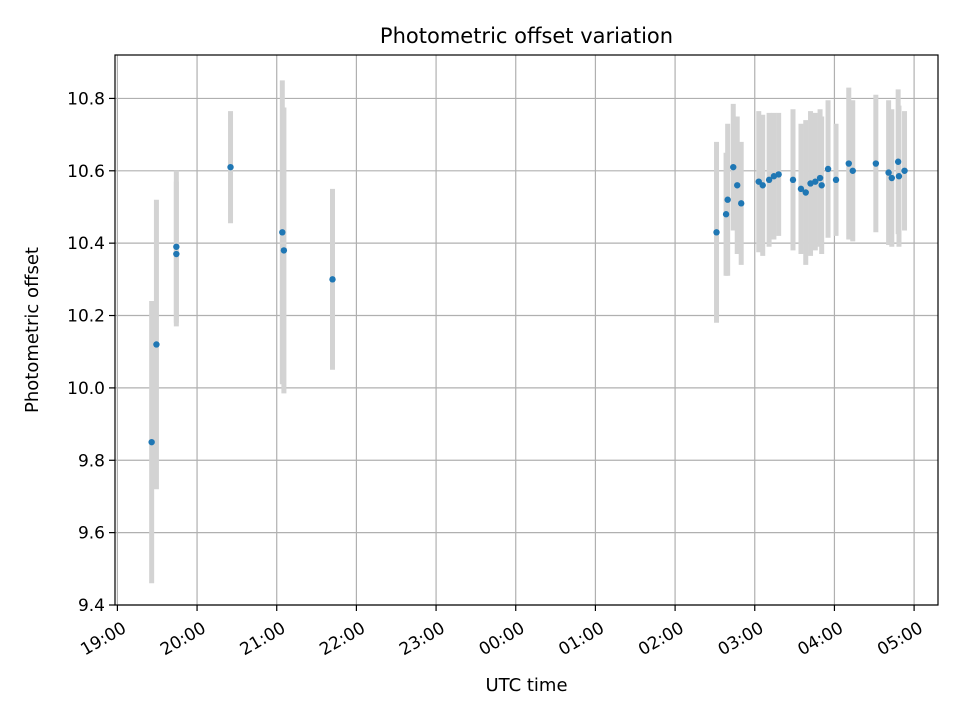 This screenshot has width=960, height=720. What do you see at coordinates (263, 639) in the screenshot?
I see `x-tick-label: 21:00` at bounding box center [263, 639].